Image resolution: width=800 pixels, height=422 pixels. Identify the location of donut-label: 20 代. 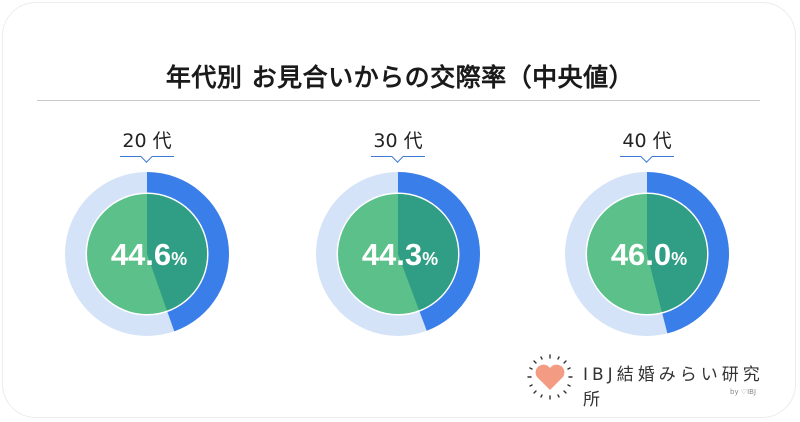
(147, 141).